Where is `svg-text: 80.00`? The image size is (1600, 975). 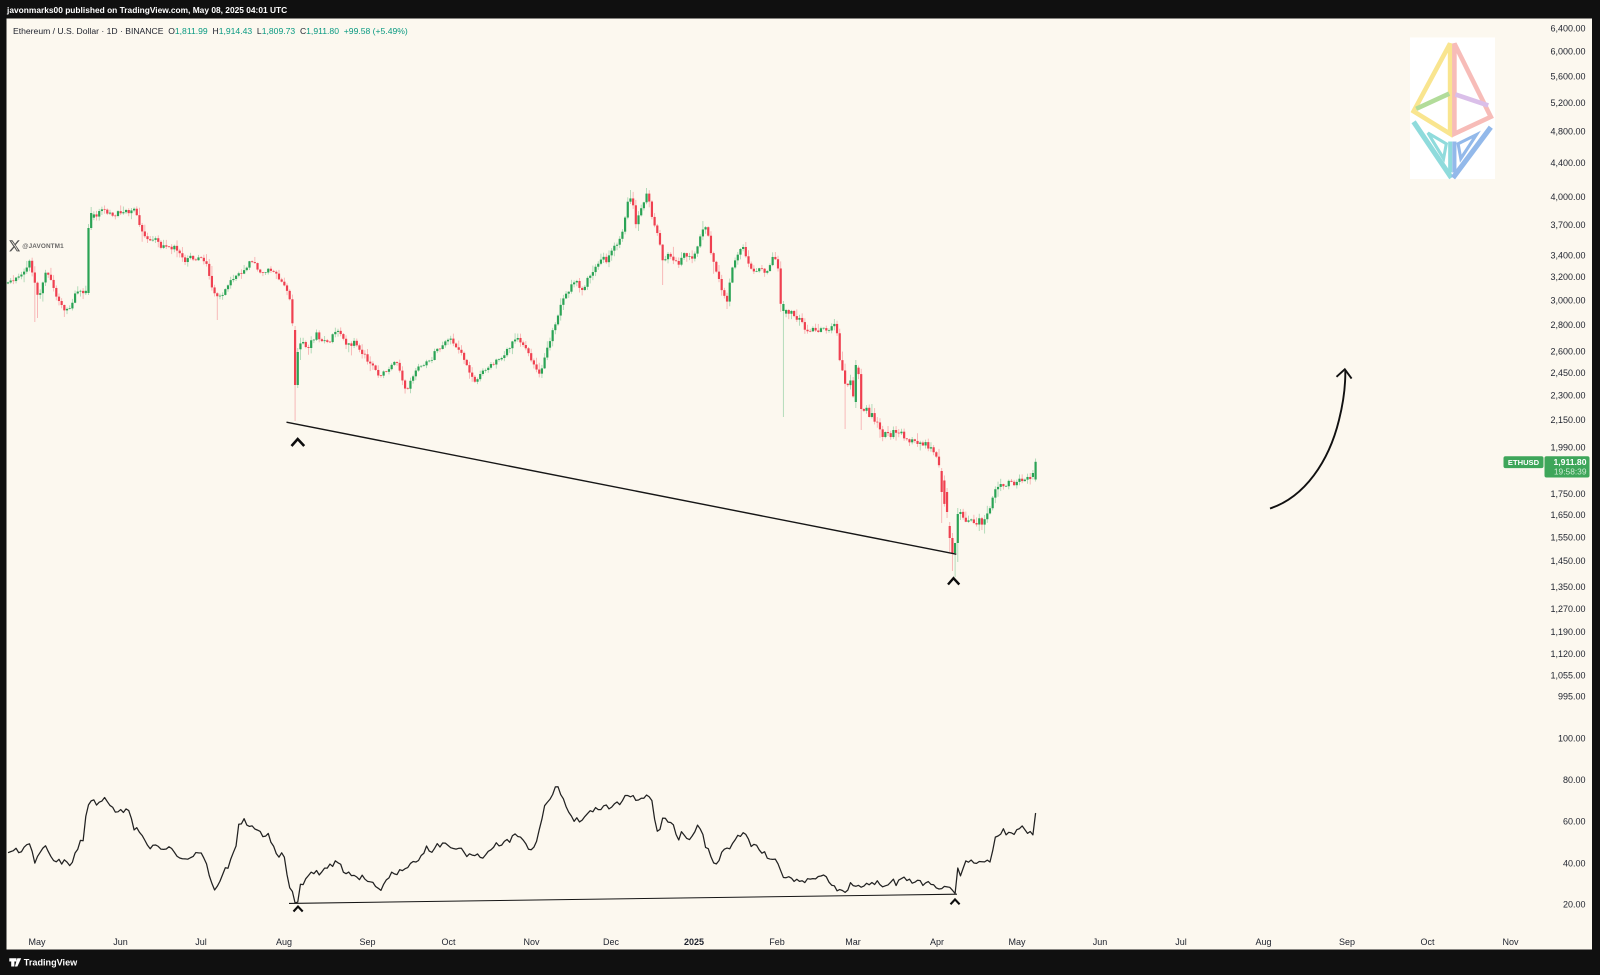 svg-text: 80.00 is located at coordinates (1574, 780).